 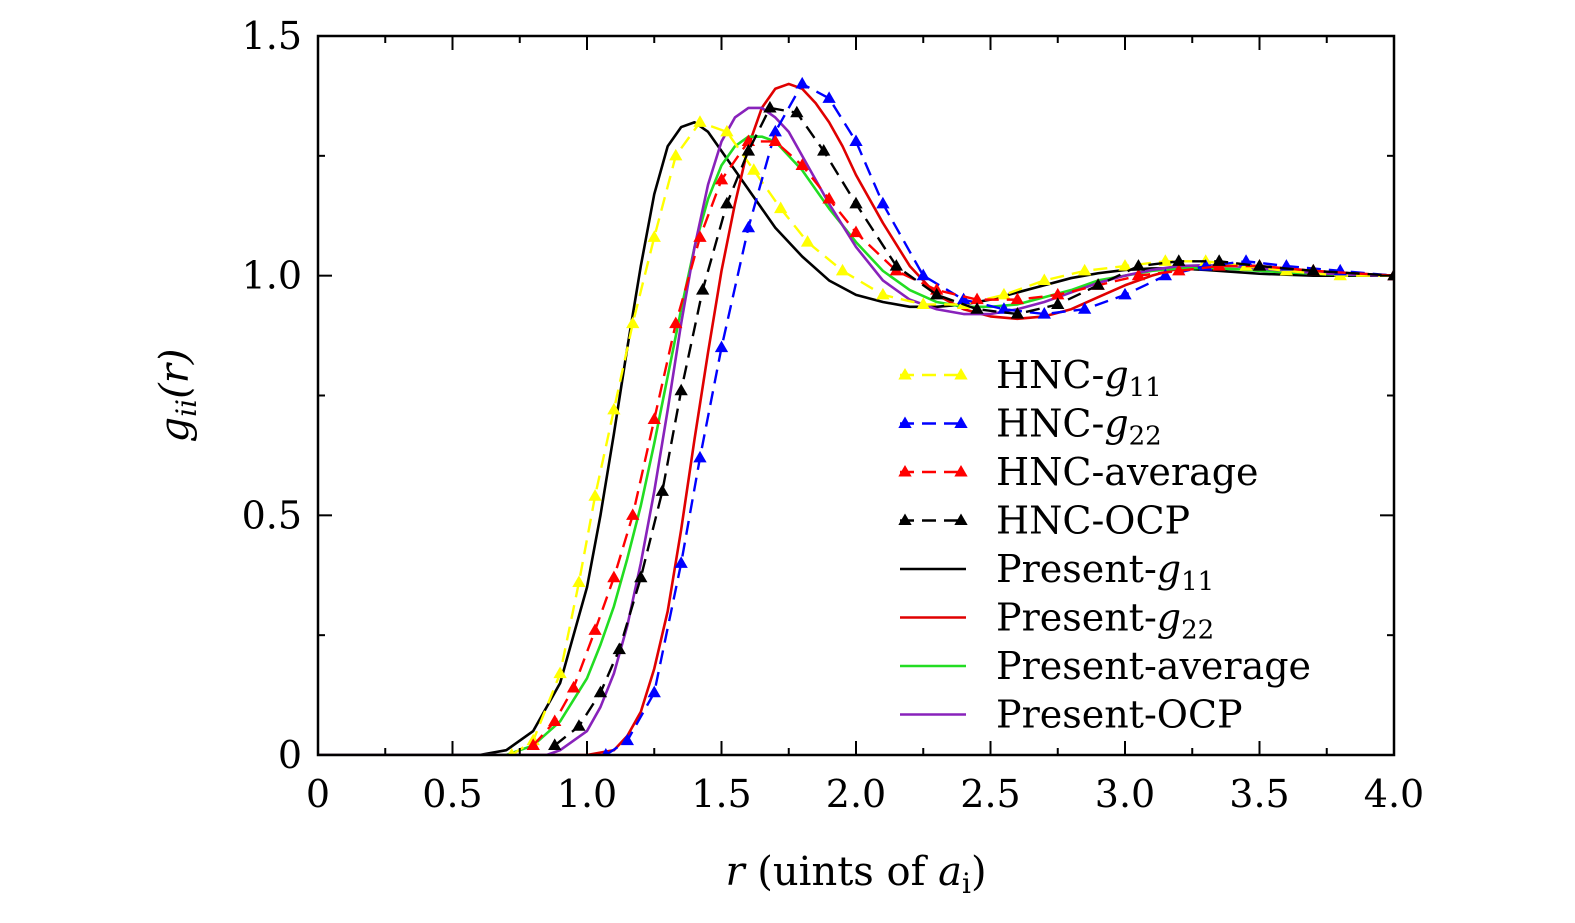 What do you see at coordinates (272, 515) in the screenshot?
I see `y-tick-label: 0.5` at bounding box center [272, 515].